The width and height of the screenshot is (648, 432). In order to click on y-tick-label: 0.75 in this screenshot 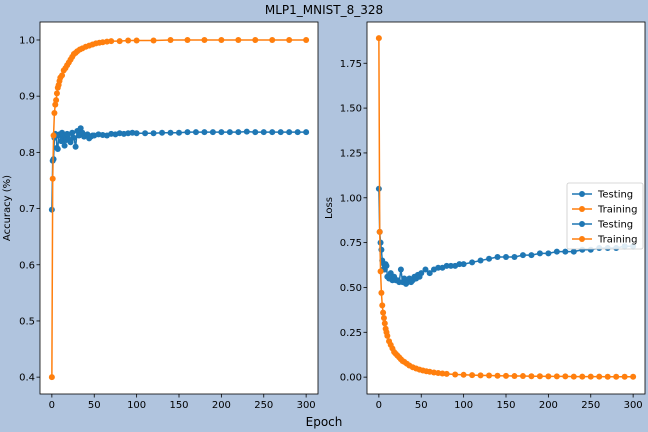, I will do `click(351, 243)`.